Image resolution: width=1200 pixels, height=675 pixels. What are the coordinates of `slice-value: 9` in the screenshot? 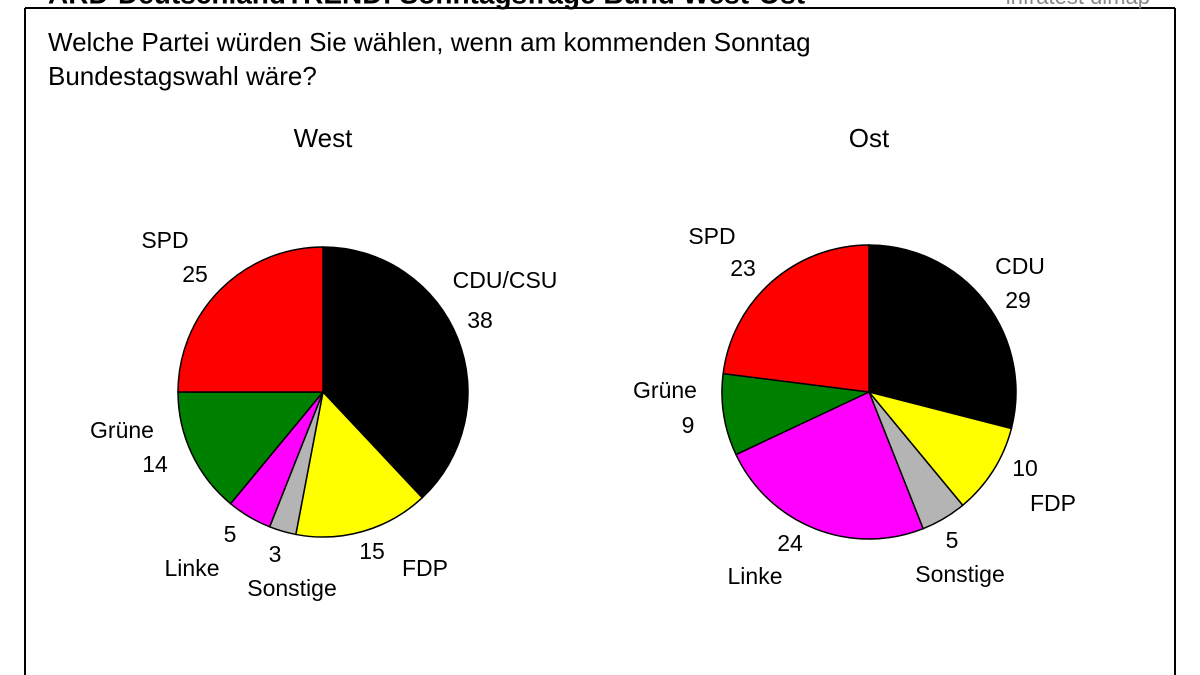 It's located at (688, 425).